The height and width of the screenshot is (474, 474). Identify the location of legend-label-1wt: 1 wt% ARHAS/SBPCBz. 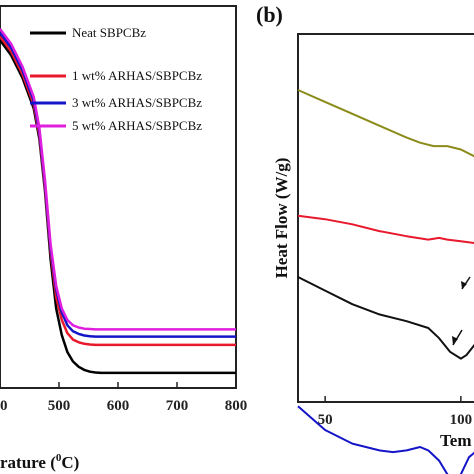
(137, 75).